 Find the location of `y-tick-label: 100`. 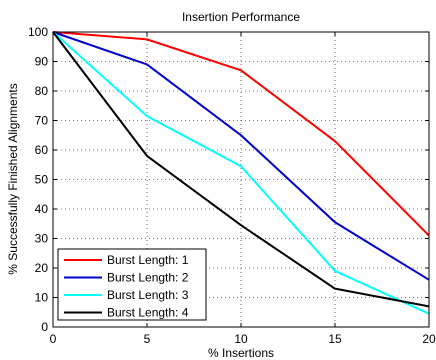

y-tick-label: 100 is located at coordinates (38, 32).